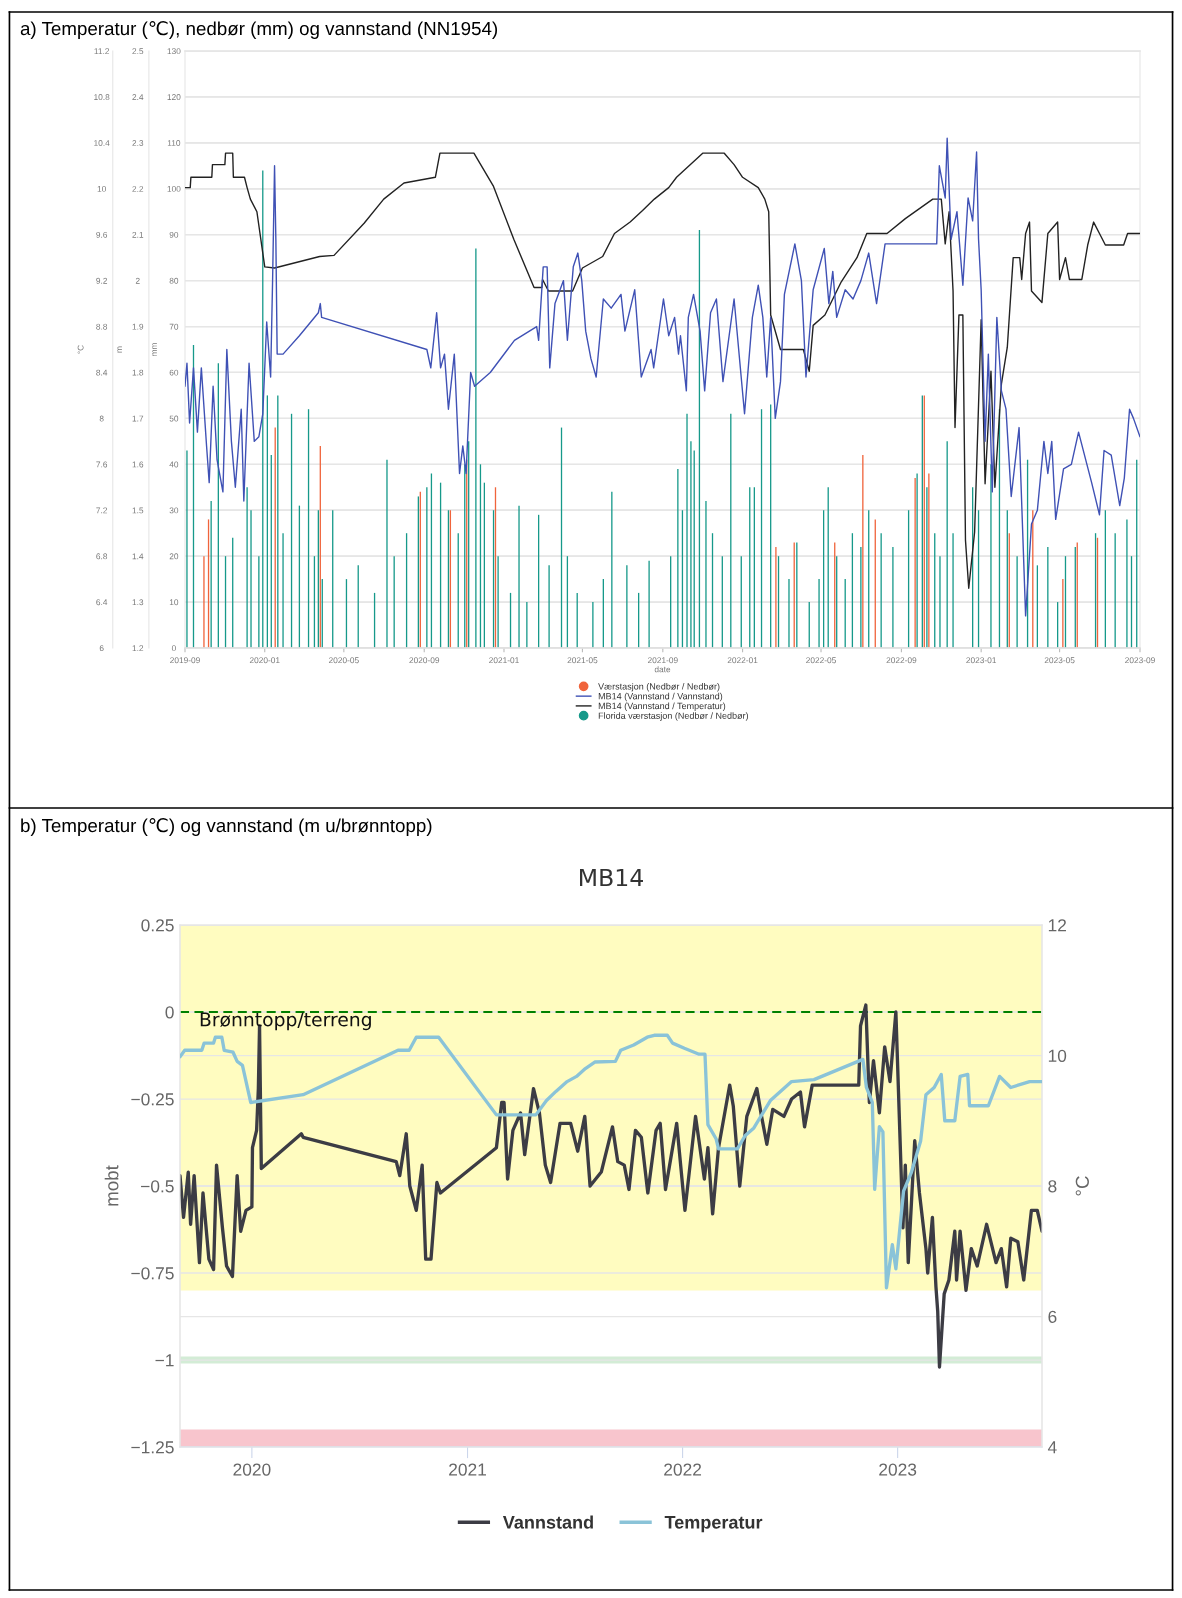  What do you see at coordinates (662, 660) in the screenshot?
I see `x-tick-label: 2021-09` at bounding box center [662, 660].